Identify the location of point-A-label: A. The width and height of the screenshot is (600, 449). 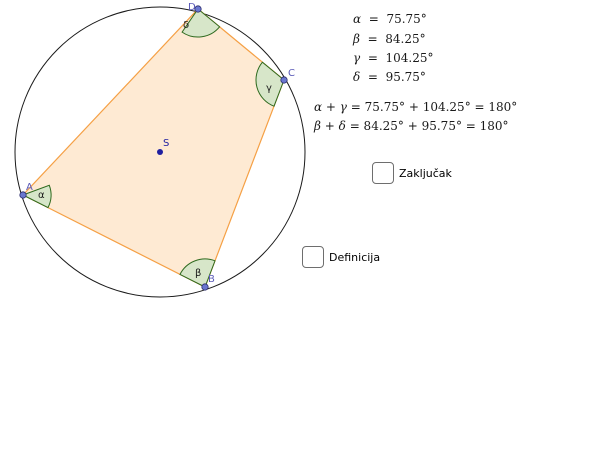
(29, 187).